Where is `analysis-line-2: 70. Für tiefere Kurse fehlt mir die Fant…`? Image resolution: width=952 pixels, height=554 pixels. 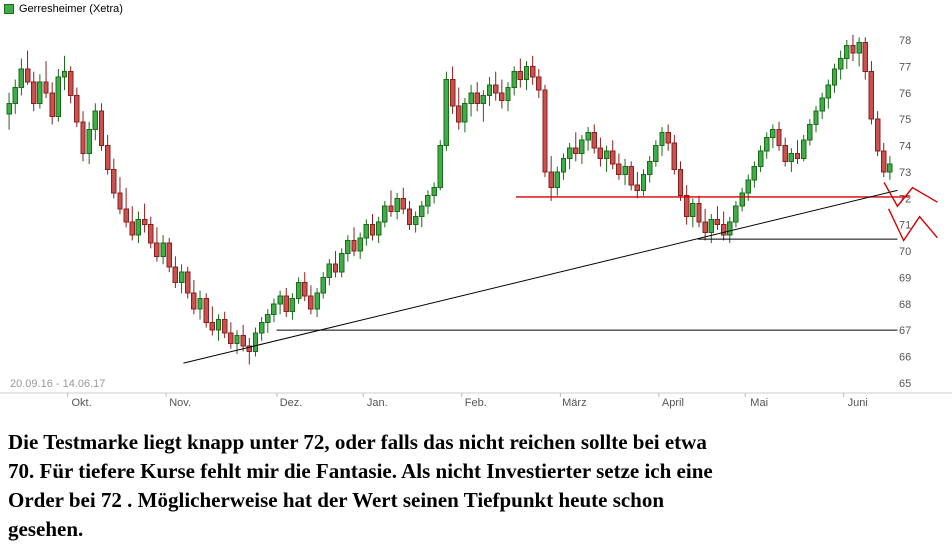
analysis-line-2: 70. Für tiefere Kurse fehlt mir die Fant… is located at coordinates (360, 471).